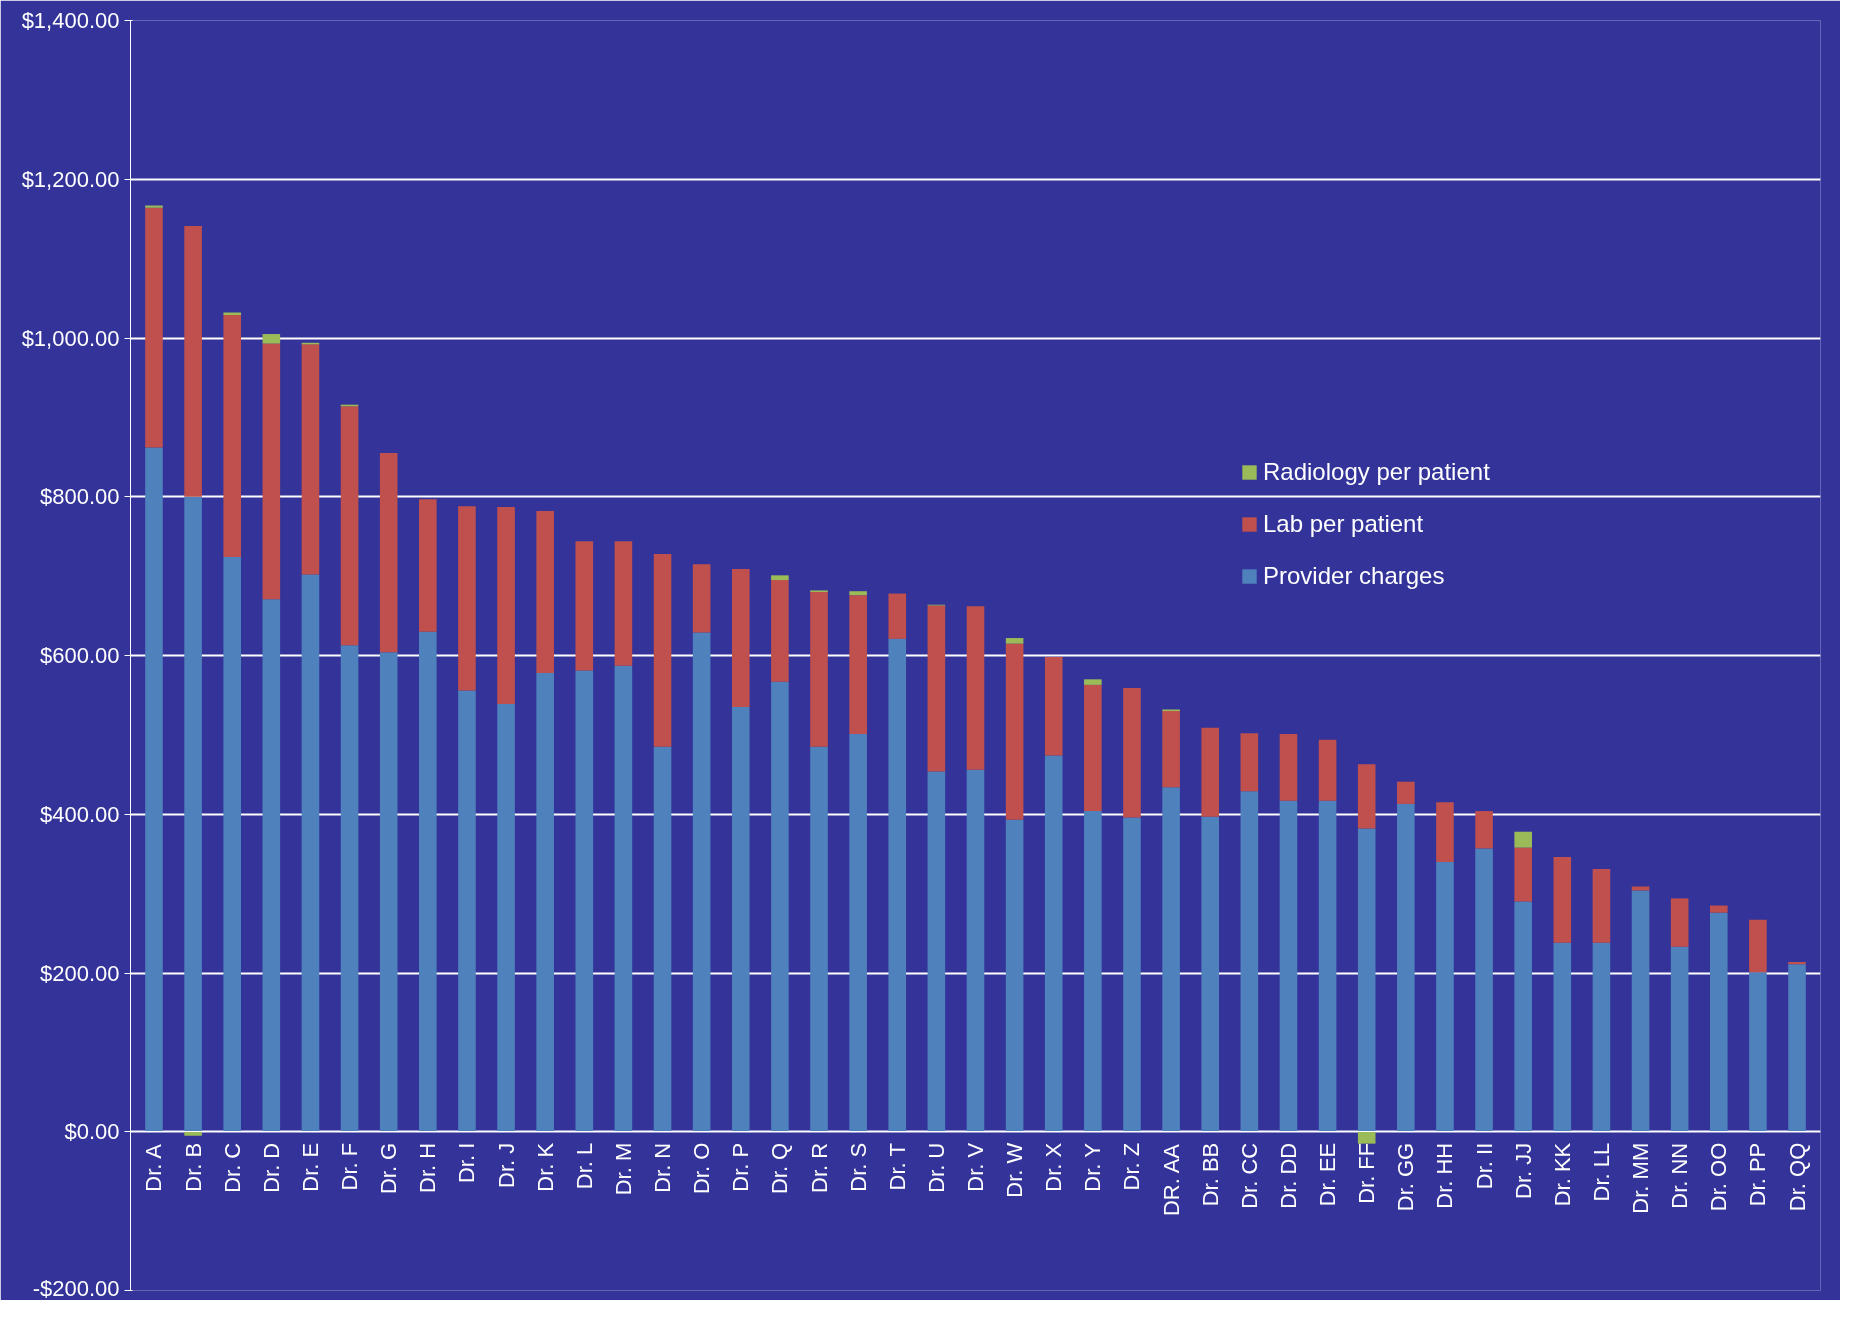 Image resolution: width=1864 pixels, height=1328 pixels. What do you see at coordinates (1343, 524) in the screenshot?
I see `legend-label: Lab per patient` at bounding box center [1343, 524].